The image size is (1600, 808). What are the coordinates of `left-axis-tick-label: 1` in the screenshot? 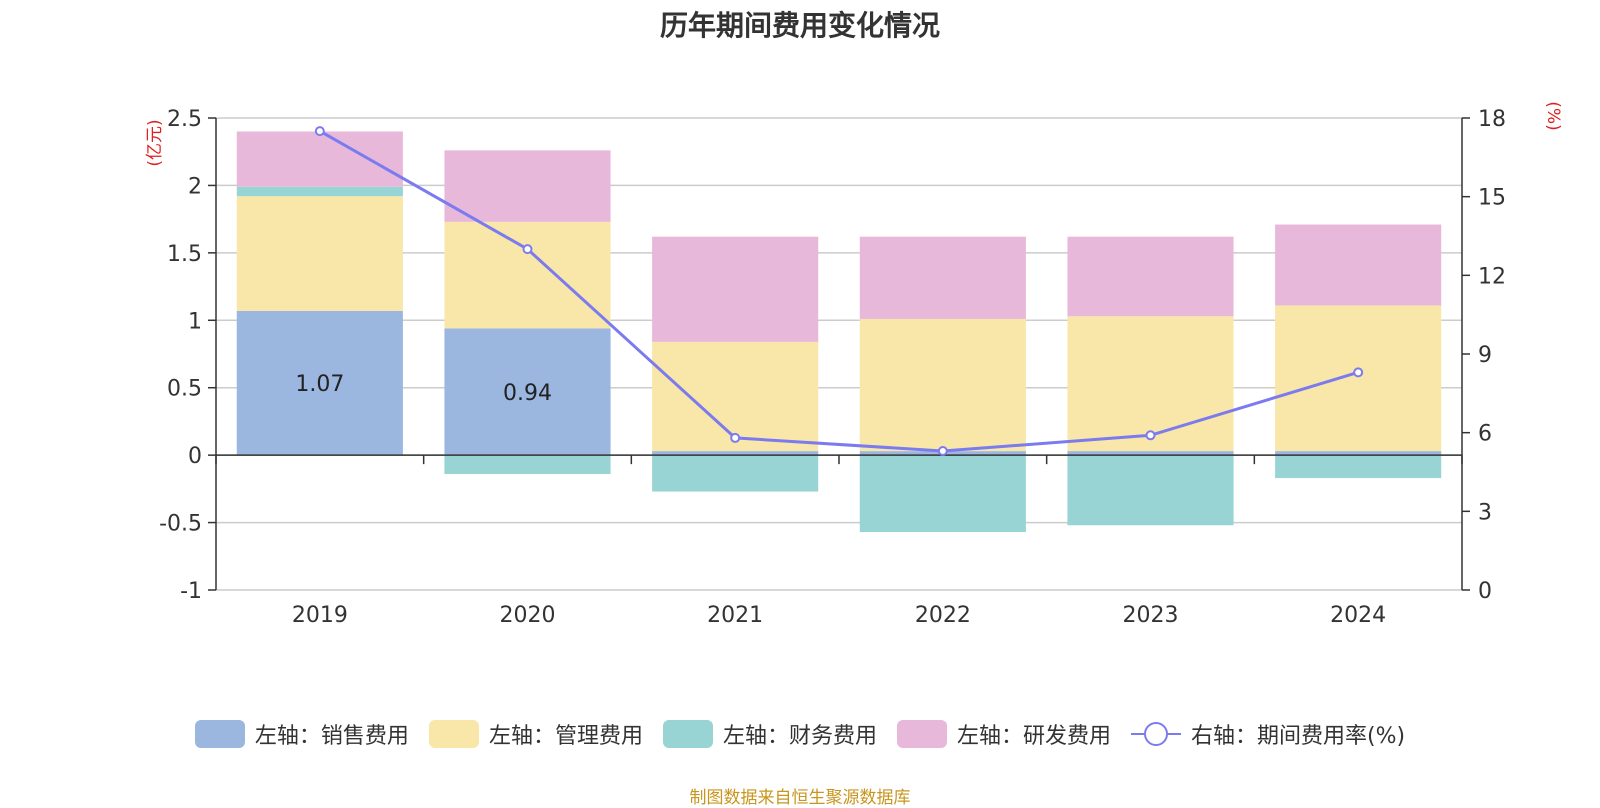 It's located at (195, 321).